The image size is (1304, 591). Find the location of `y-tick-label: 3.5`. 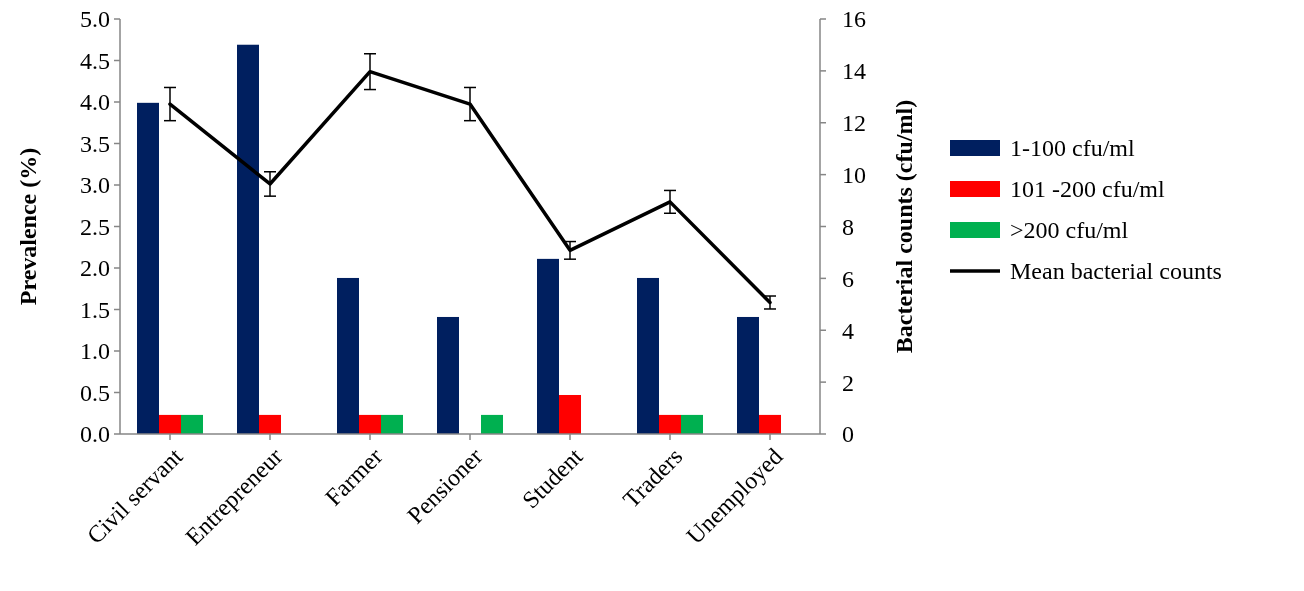

y-tick-label: 3.5 is located at coordinates (95, 143).